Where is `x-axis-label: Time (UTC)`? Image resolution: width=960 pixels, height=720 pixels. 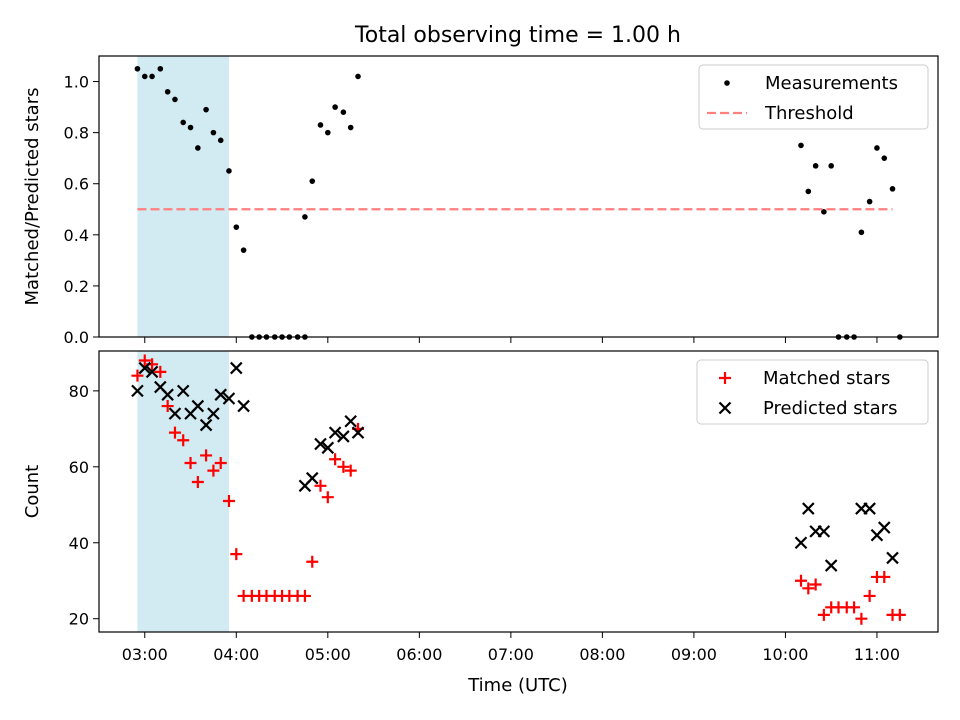 x-axis-label: Time (UTC) is located at coordinates (517, 685).